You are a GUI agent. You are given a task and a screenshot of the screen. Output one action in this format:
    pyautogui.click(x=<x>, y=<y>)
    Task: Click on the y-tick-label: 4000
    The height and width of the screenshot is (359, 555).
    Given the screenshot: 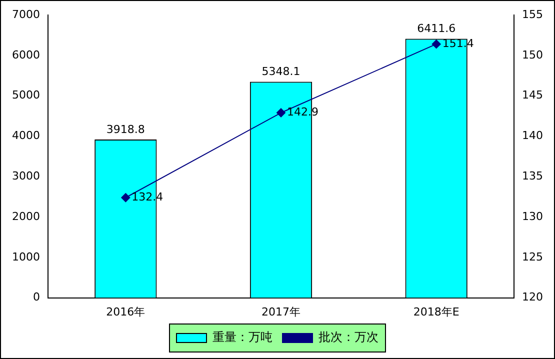 What is the action you would take?
    pyautogui.click(x=26, y=135)
    